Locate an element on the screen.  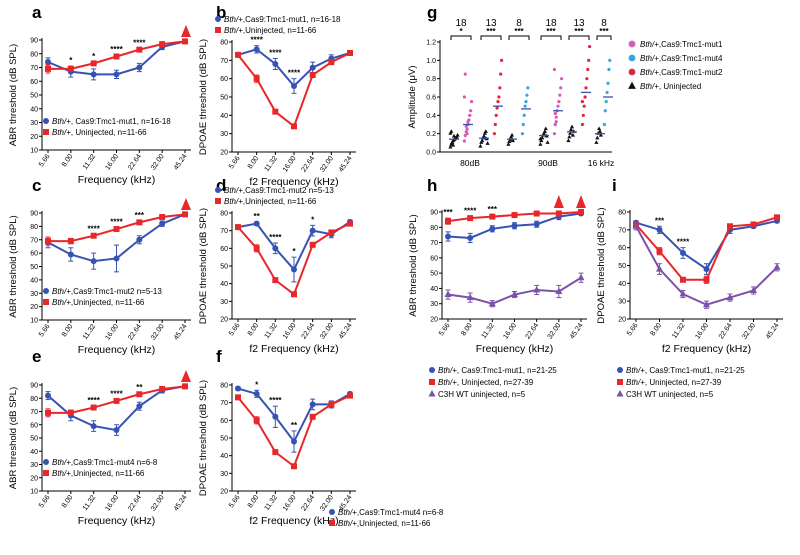
legend-label: Bth/+, Uninjected, n=27-39 is located at coordinates (486, 382).